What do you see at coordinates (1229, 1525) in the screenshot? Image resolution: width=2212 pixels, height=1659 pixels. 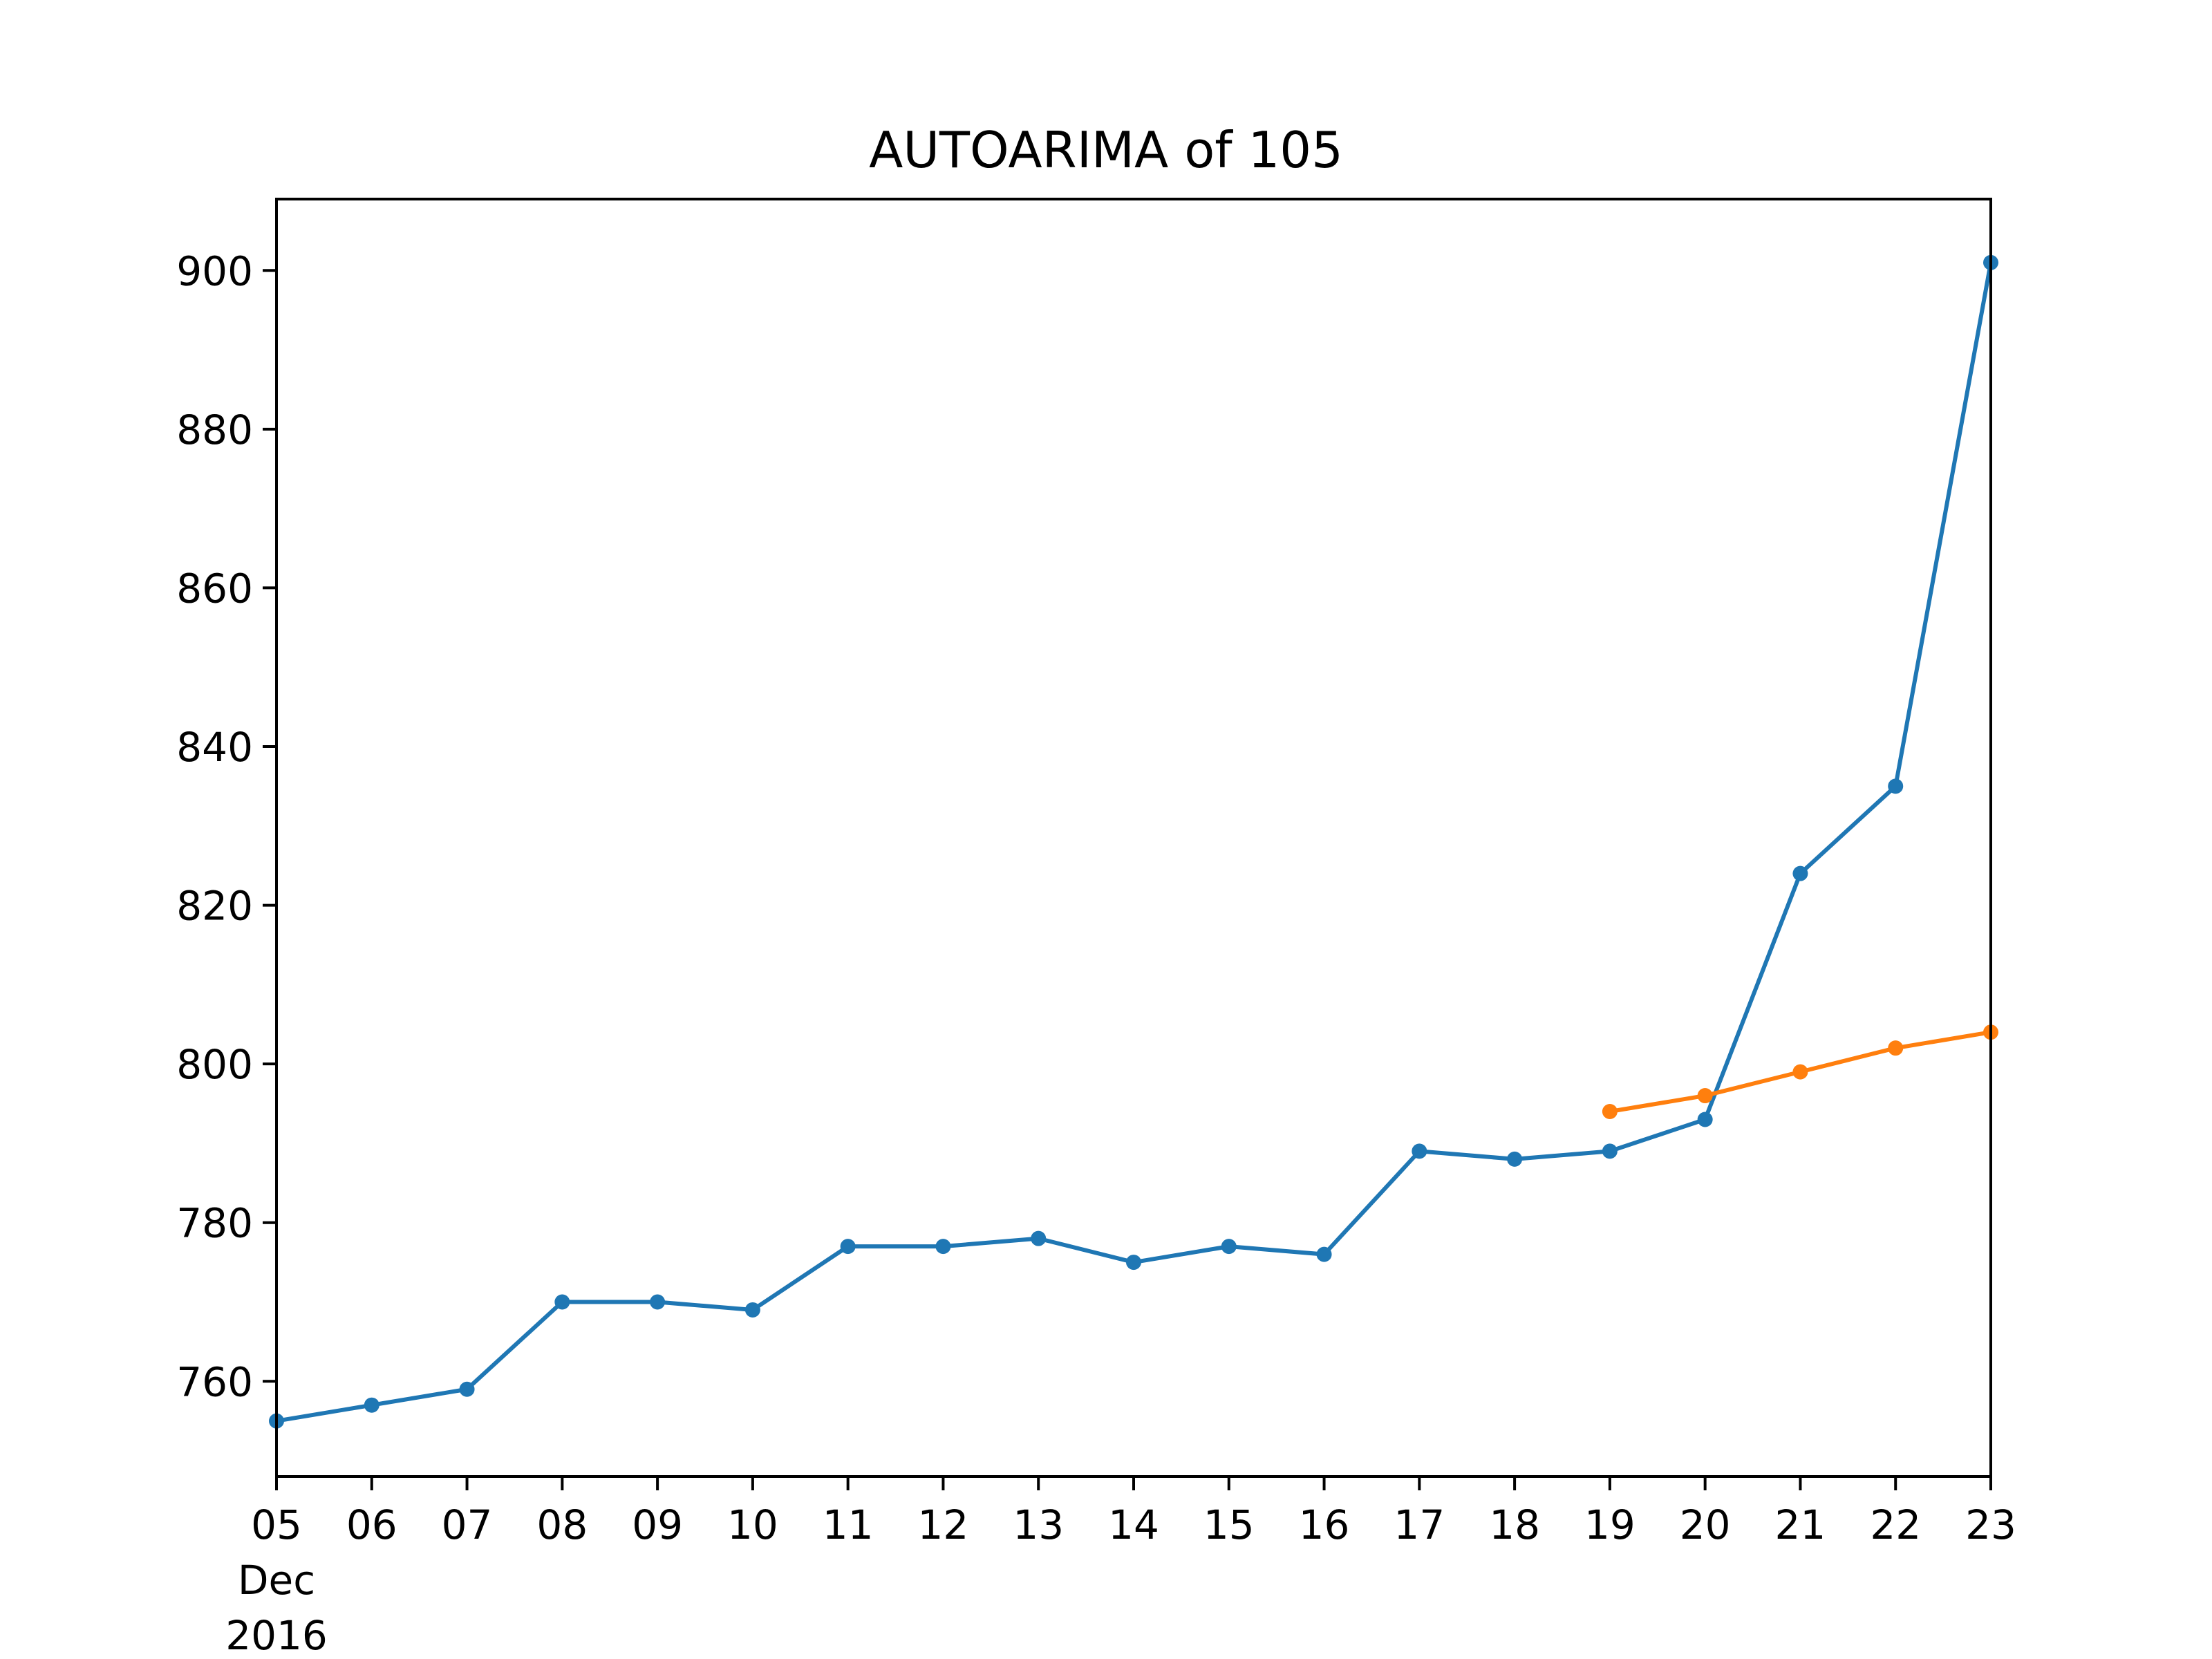 I see `x-tick-label: 15` at bounding box center [1229, 1525].